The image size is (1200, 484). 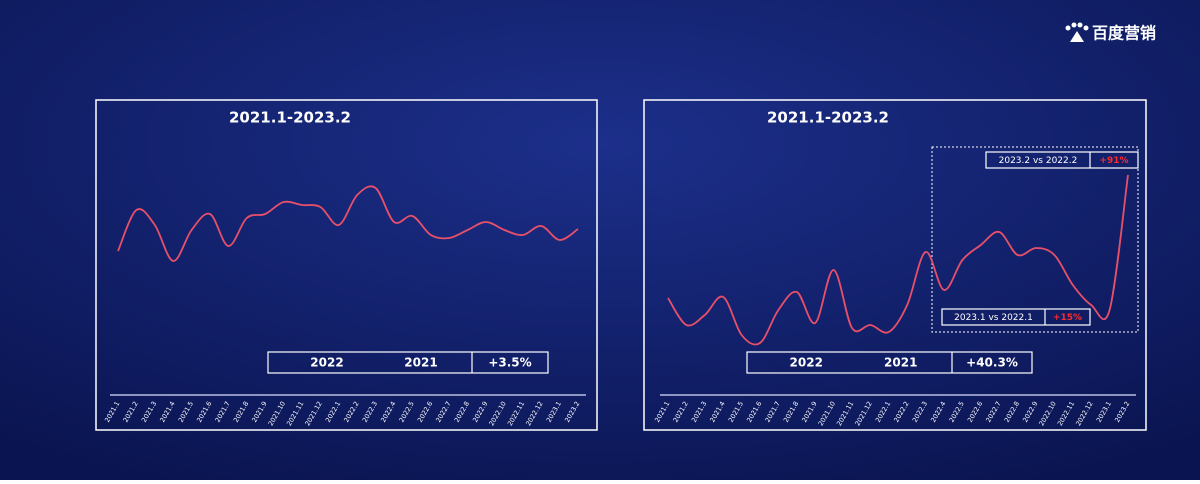 I want to click on logo-text: 百度营销, so click(x=1124, y=33).